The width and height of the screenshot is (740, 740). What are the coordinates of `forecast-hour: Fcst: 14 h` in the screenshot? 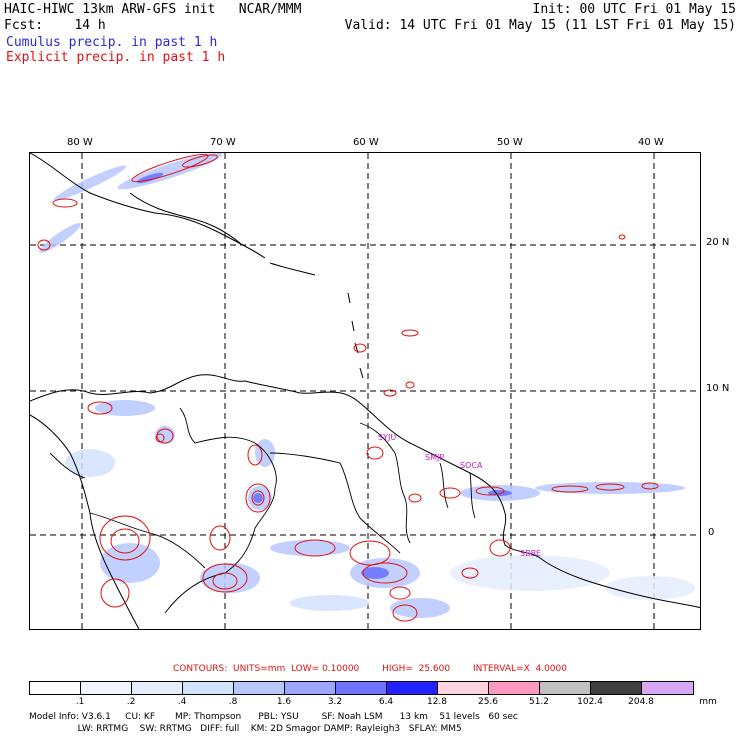 It's located at (55, 25).